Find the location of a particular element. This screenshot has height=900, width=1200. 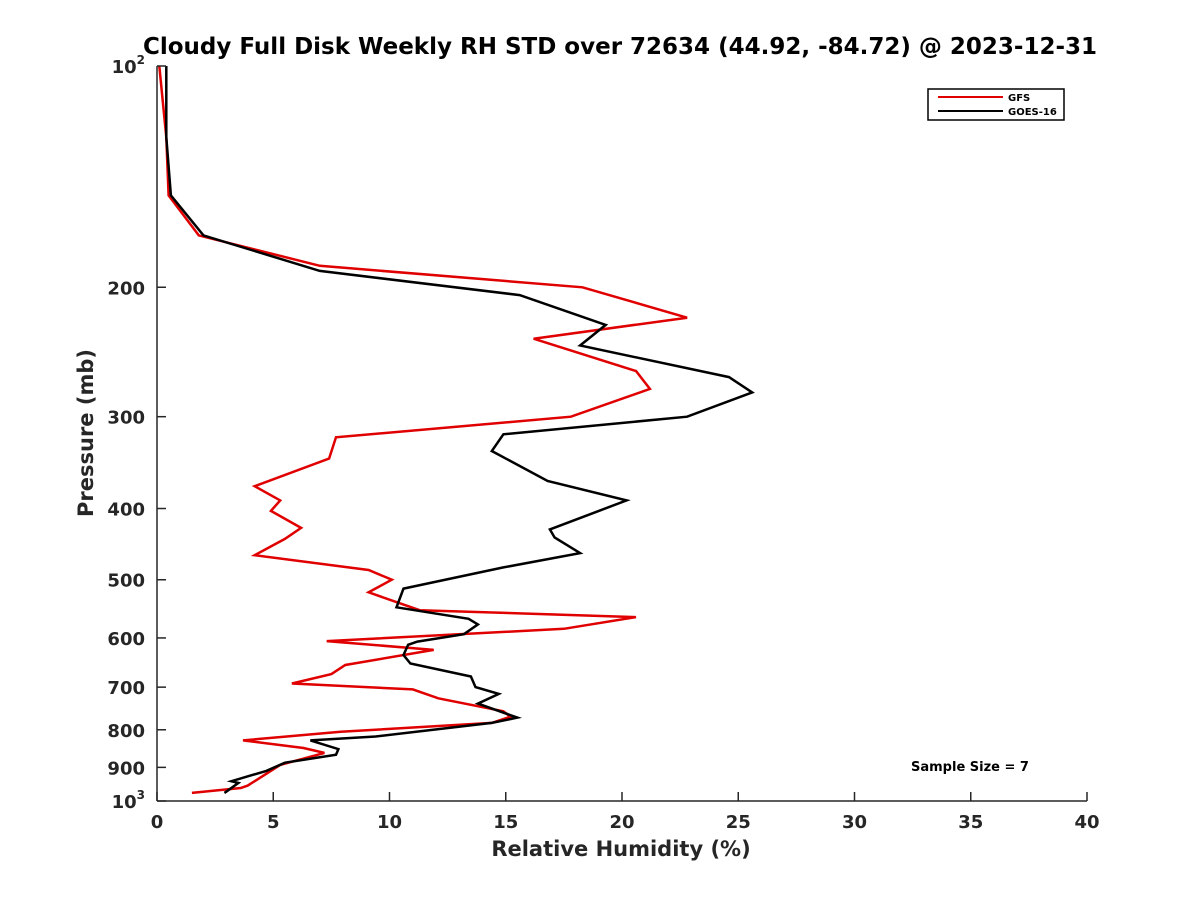

x-ticks-group: 0 5 10 15 20 25 30 35 40 is located at coordinates (625, 812).